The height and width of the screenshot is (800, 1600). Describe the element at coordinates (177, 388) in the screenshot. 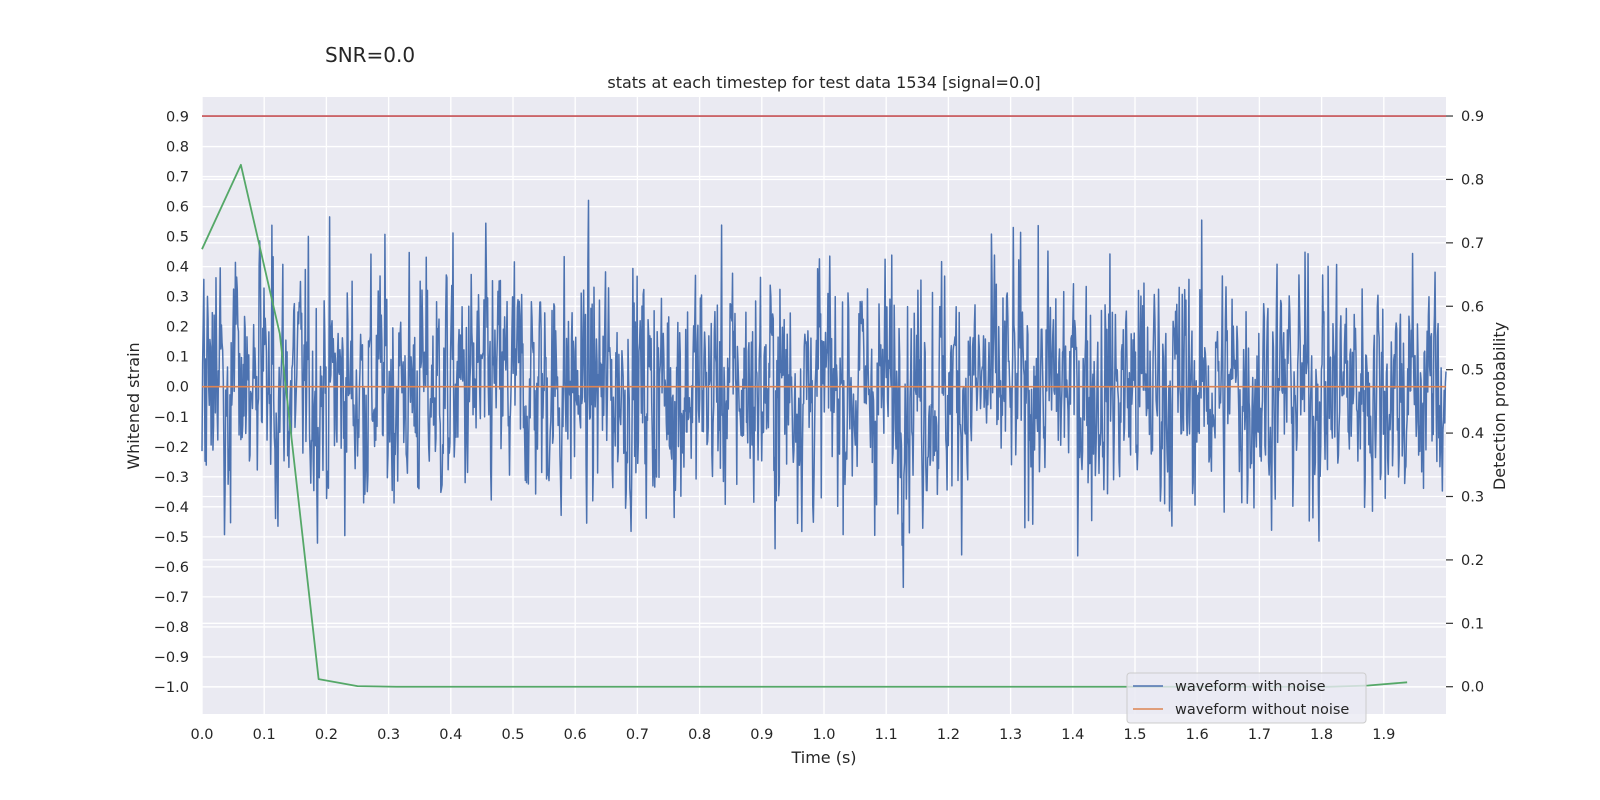

I see `y-left-tick-label-9: 0.0` at that location.